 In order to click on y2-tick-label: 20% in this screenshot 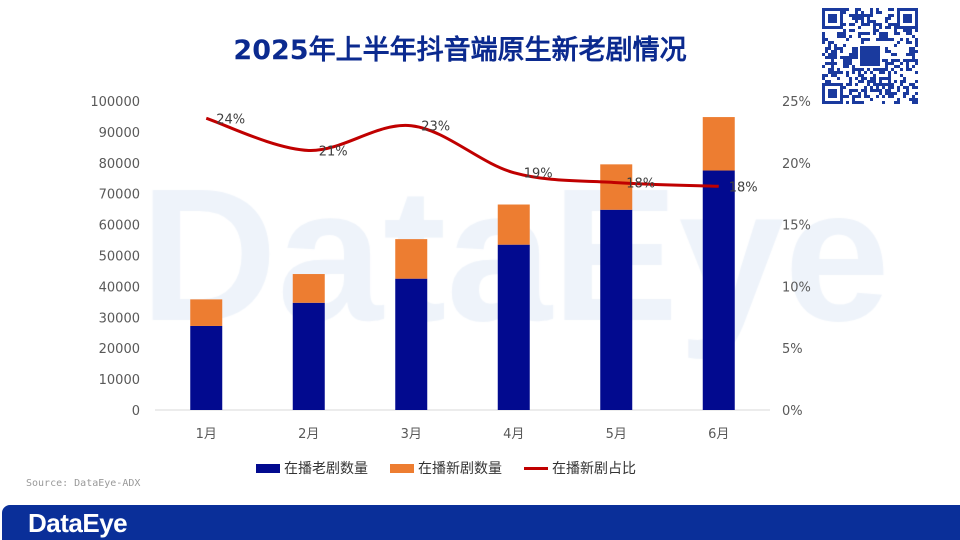, I will do `click(796, 164)`.